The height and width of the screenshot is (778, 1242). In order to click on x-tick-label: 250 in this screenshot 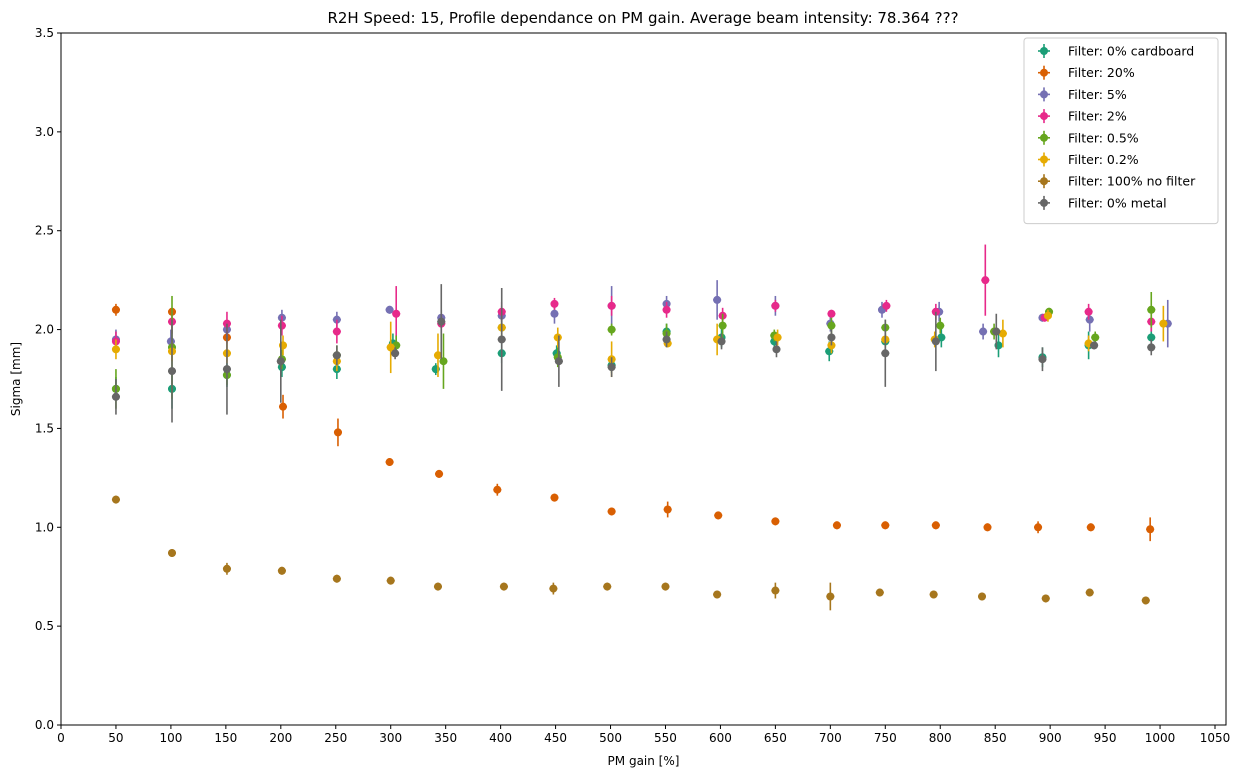, I will do `click(335, 738)`.